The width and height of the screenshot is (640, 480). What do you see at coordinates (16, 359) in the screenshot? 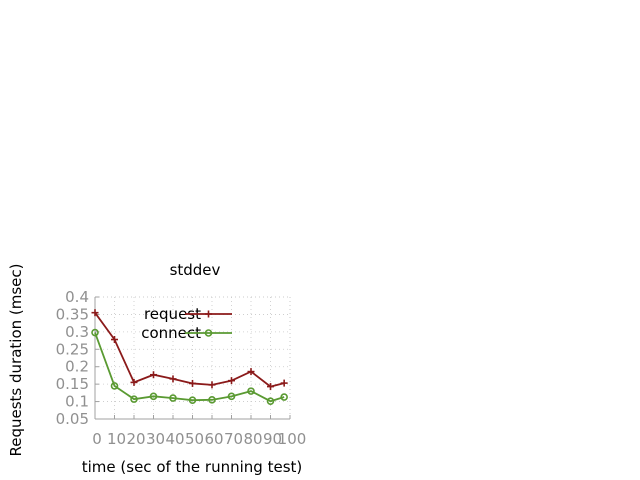
I see `y-axis-title: Requests duration (msec)` at bounding box center [16, 359].